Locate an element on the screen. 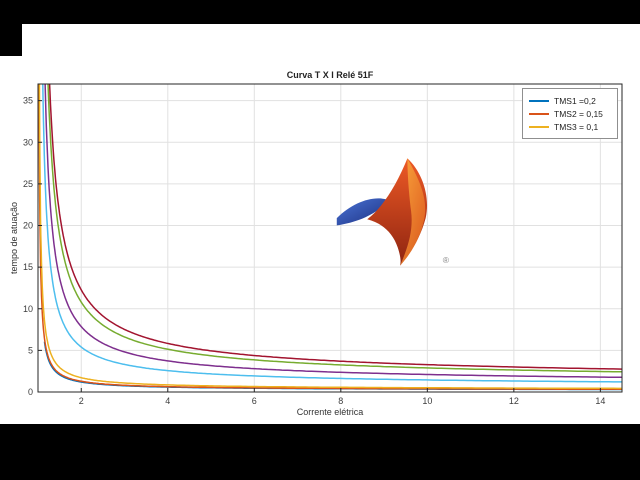 The width and height of the screenshot is (640, 480). legend-label: TMS2 = 0,15 is located at coordinates (578, 113).